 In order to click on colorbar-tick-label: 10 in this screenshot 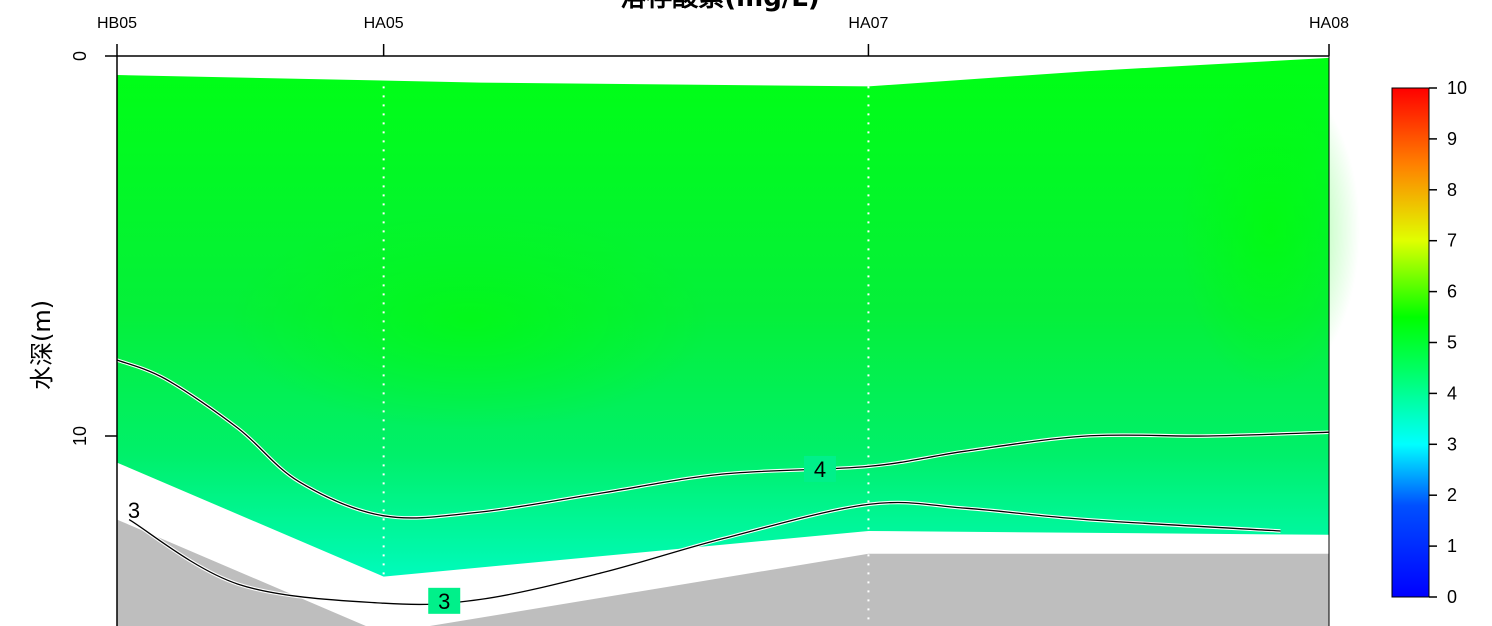, I will do `click(1457, 88)`.